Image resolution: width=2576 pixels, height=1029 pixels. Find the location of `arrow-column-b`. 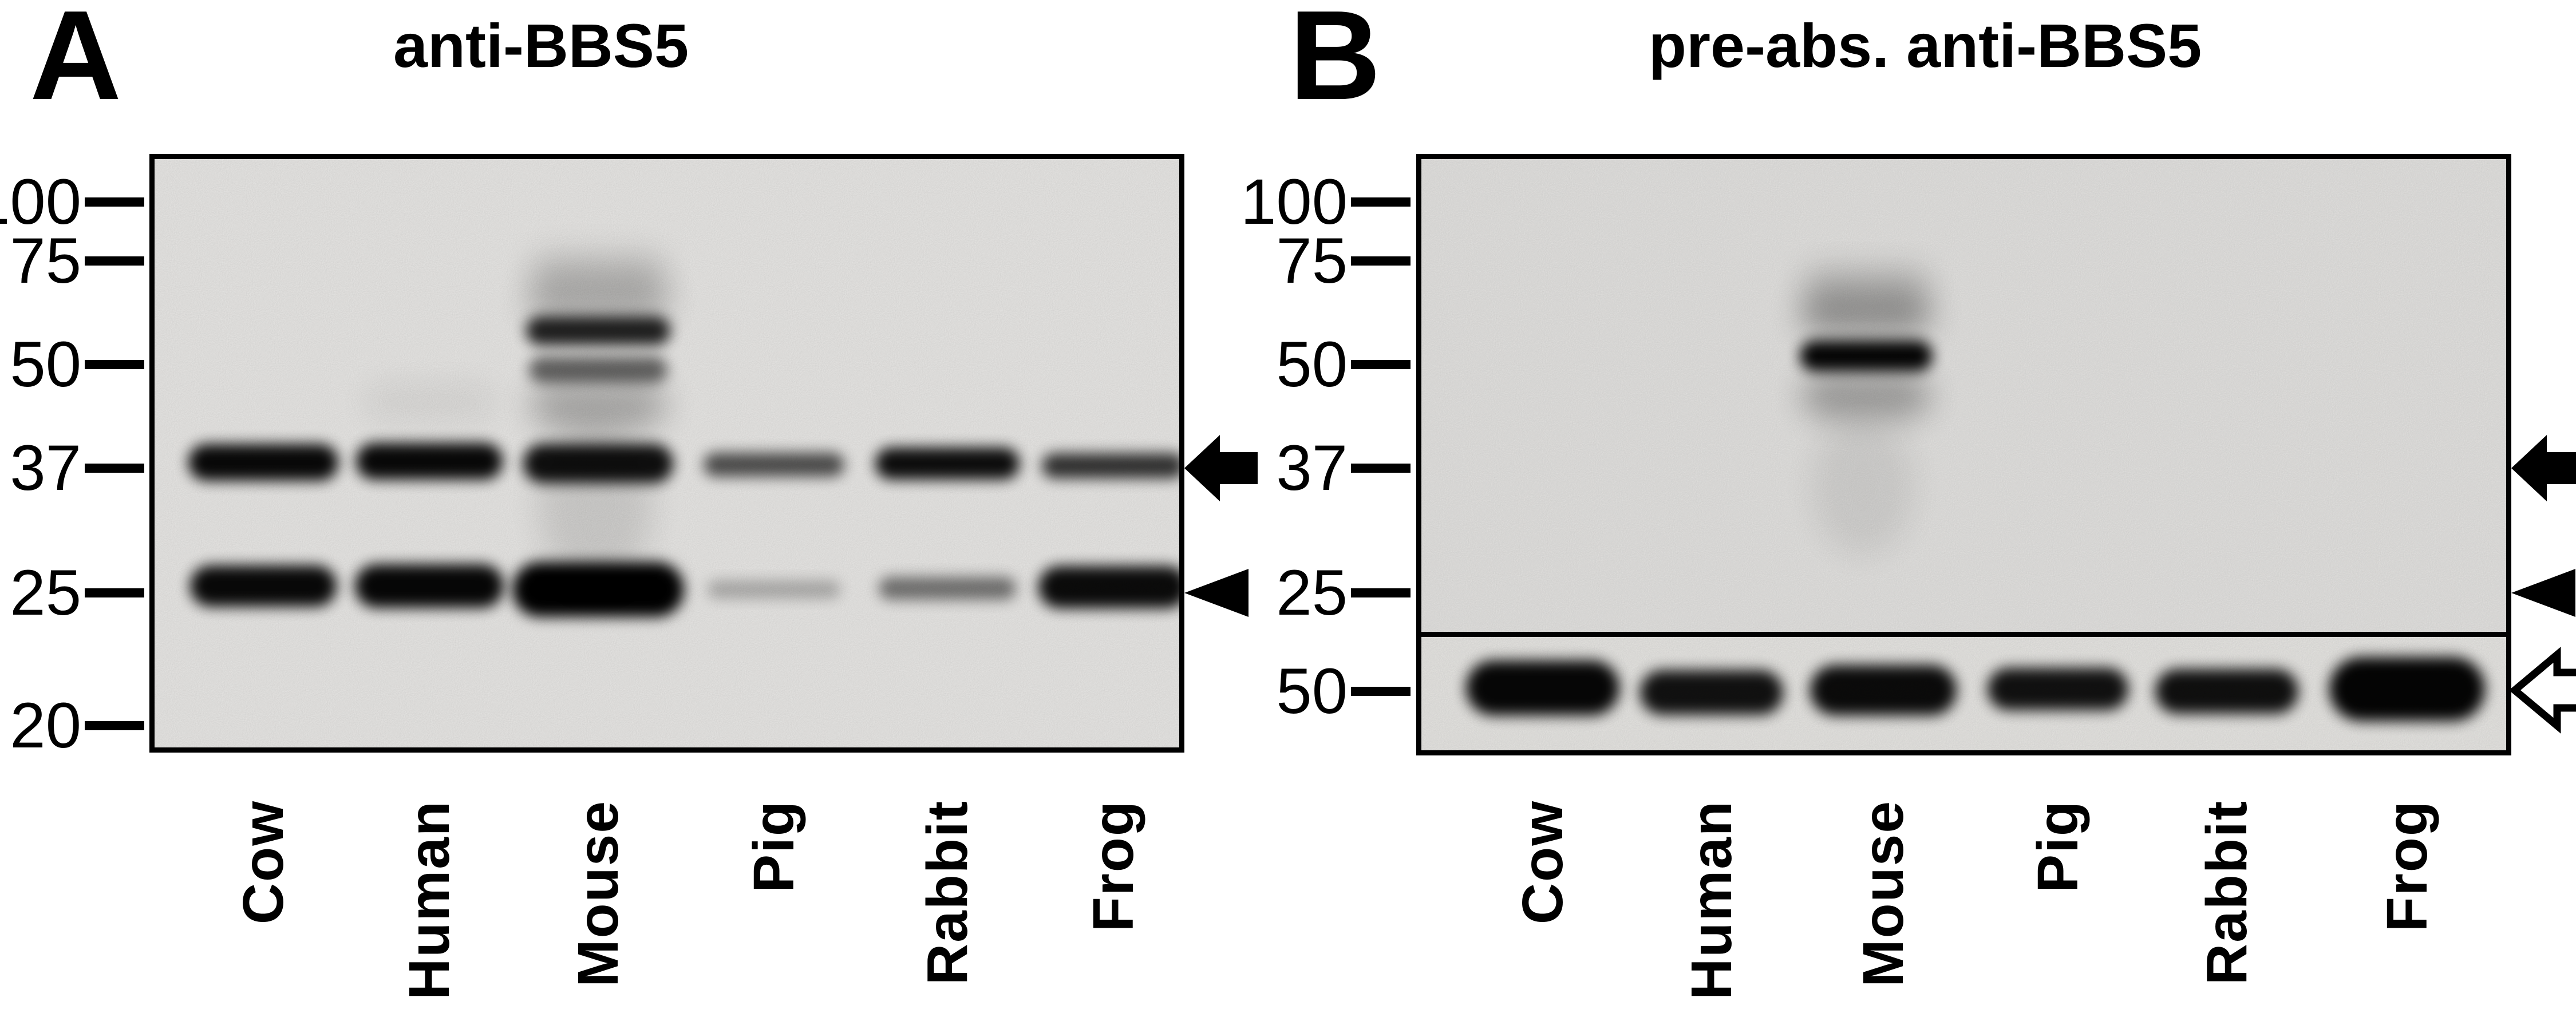

arrow-column-b is located at coordinates (2543, 584).